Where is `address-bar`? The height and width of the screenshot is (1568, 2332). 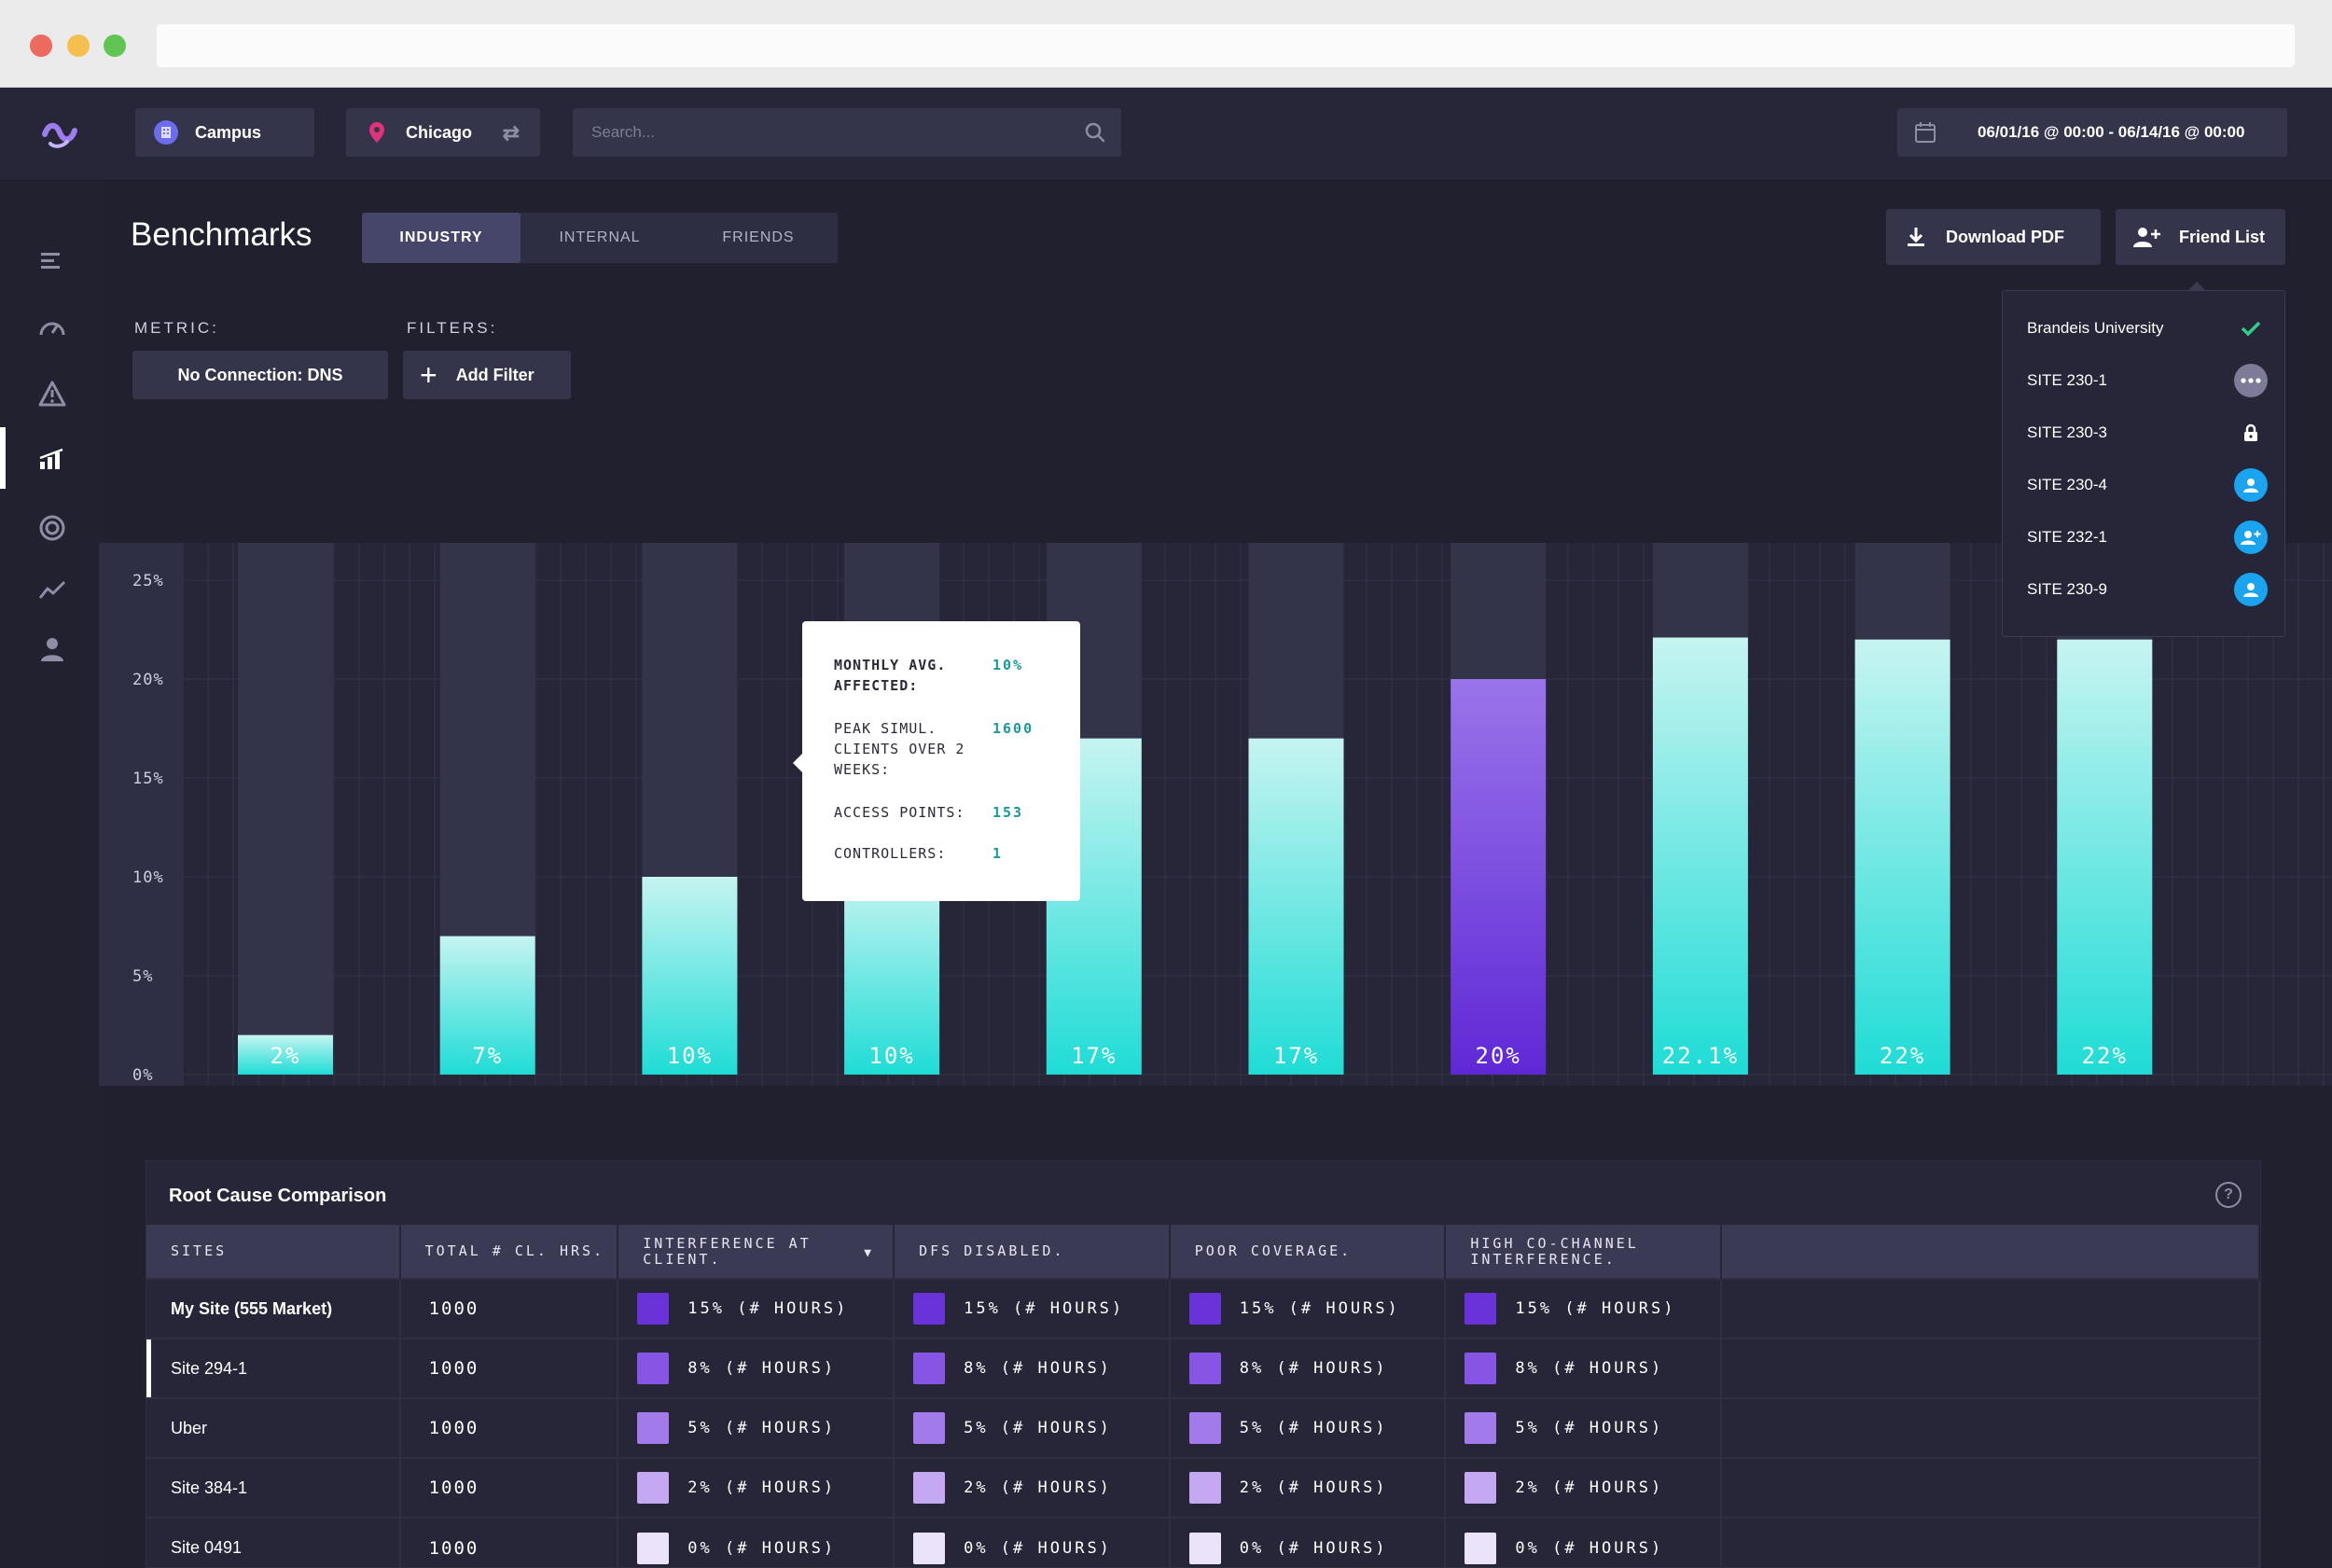 address-bar is located at coordinates (1226, 45).